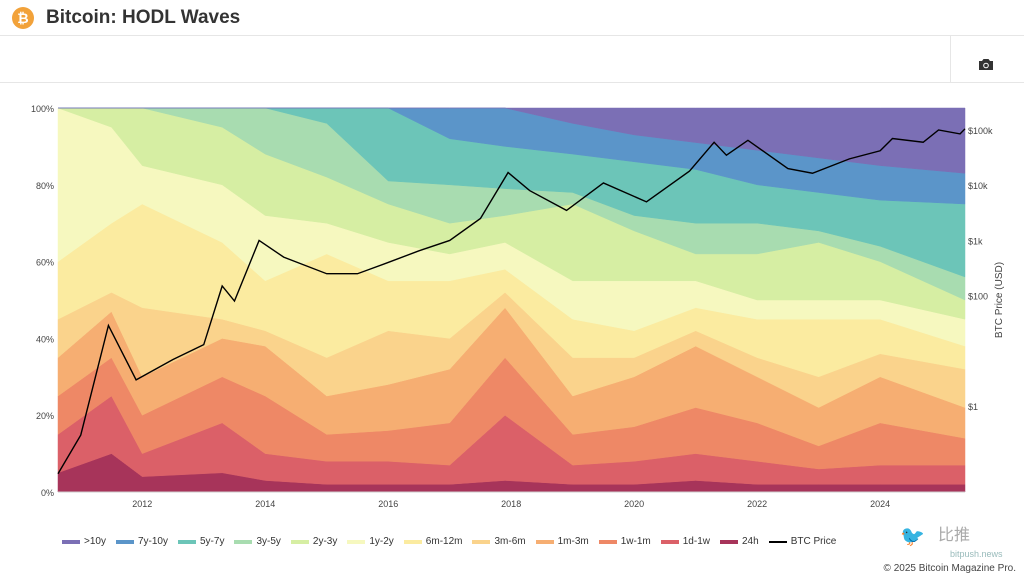 This screenshot has width=1024, height=575. I want to click on camera-icon, so click(986, 64).